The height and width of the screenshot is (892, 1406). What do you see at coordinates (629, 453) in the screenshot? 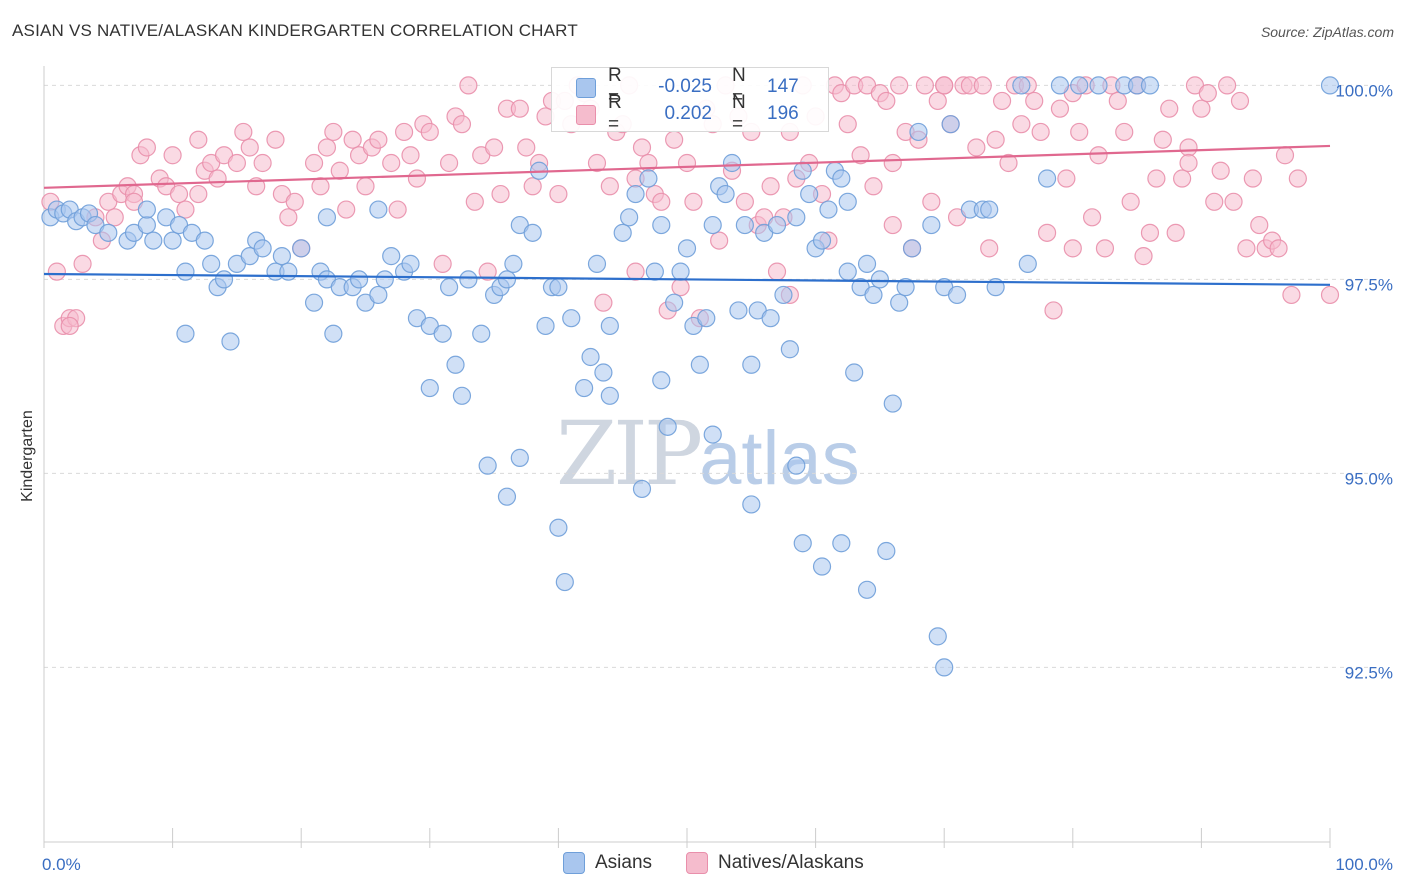
I see `watermark-part1: ZIP` at bounding box center [629, 453].